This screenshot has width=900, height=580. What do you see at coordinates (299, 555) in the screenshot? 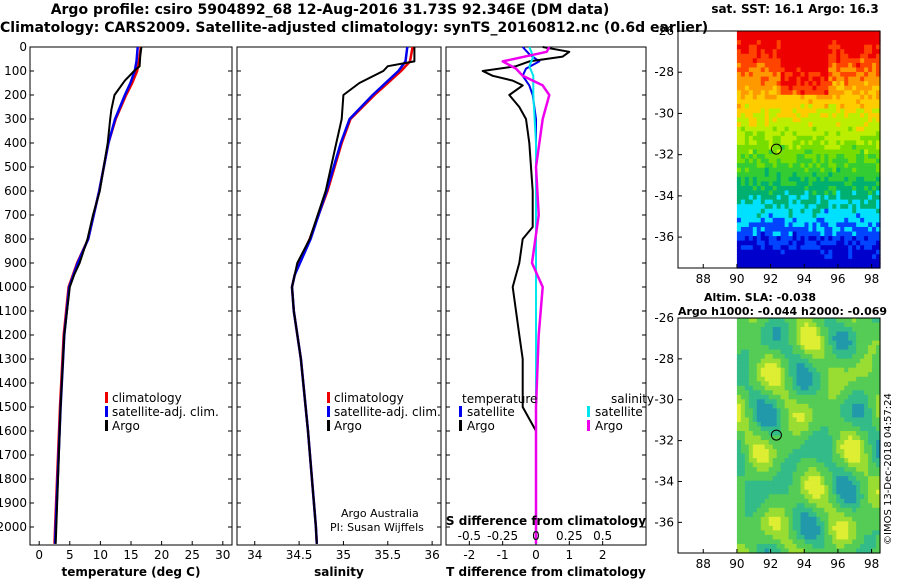
I see `x-tick-label: 34.5` at bounding box center [299, 555].